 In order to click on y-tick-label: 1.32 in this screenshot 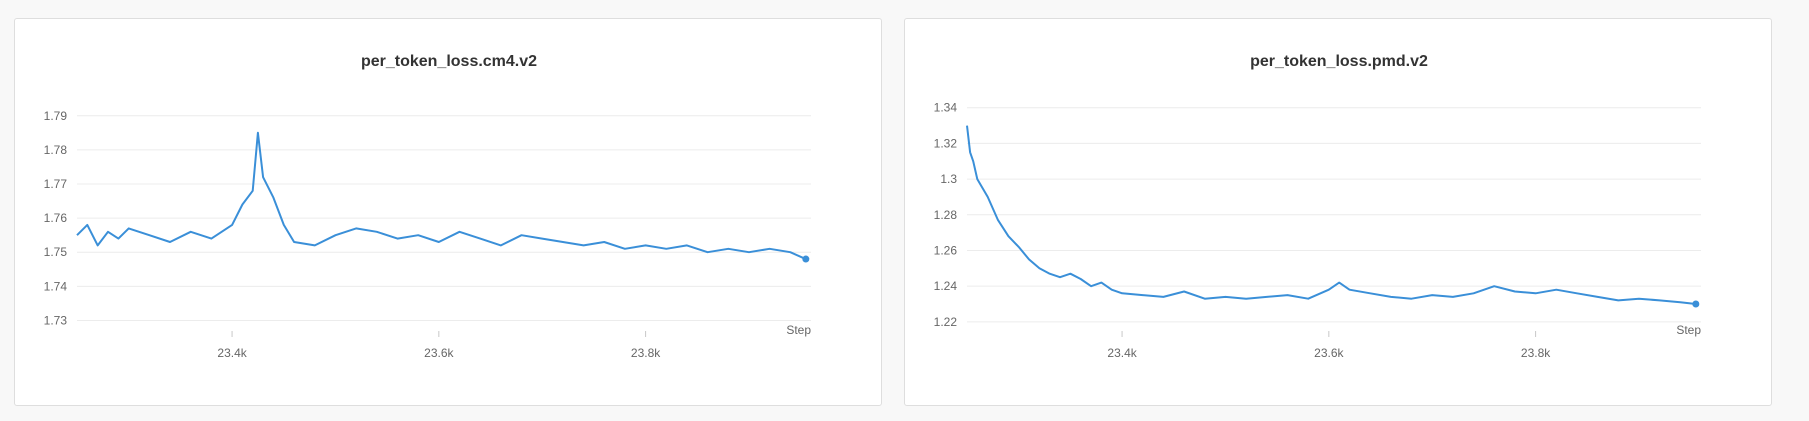, I will do `click(946, 143)`.